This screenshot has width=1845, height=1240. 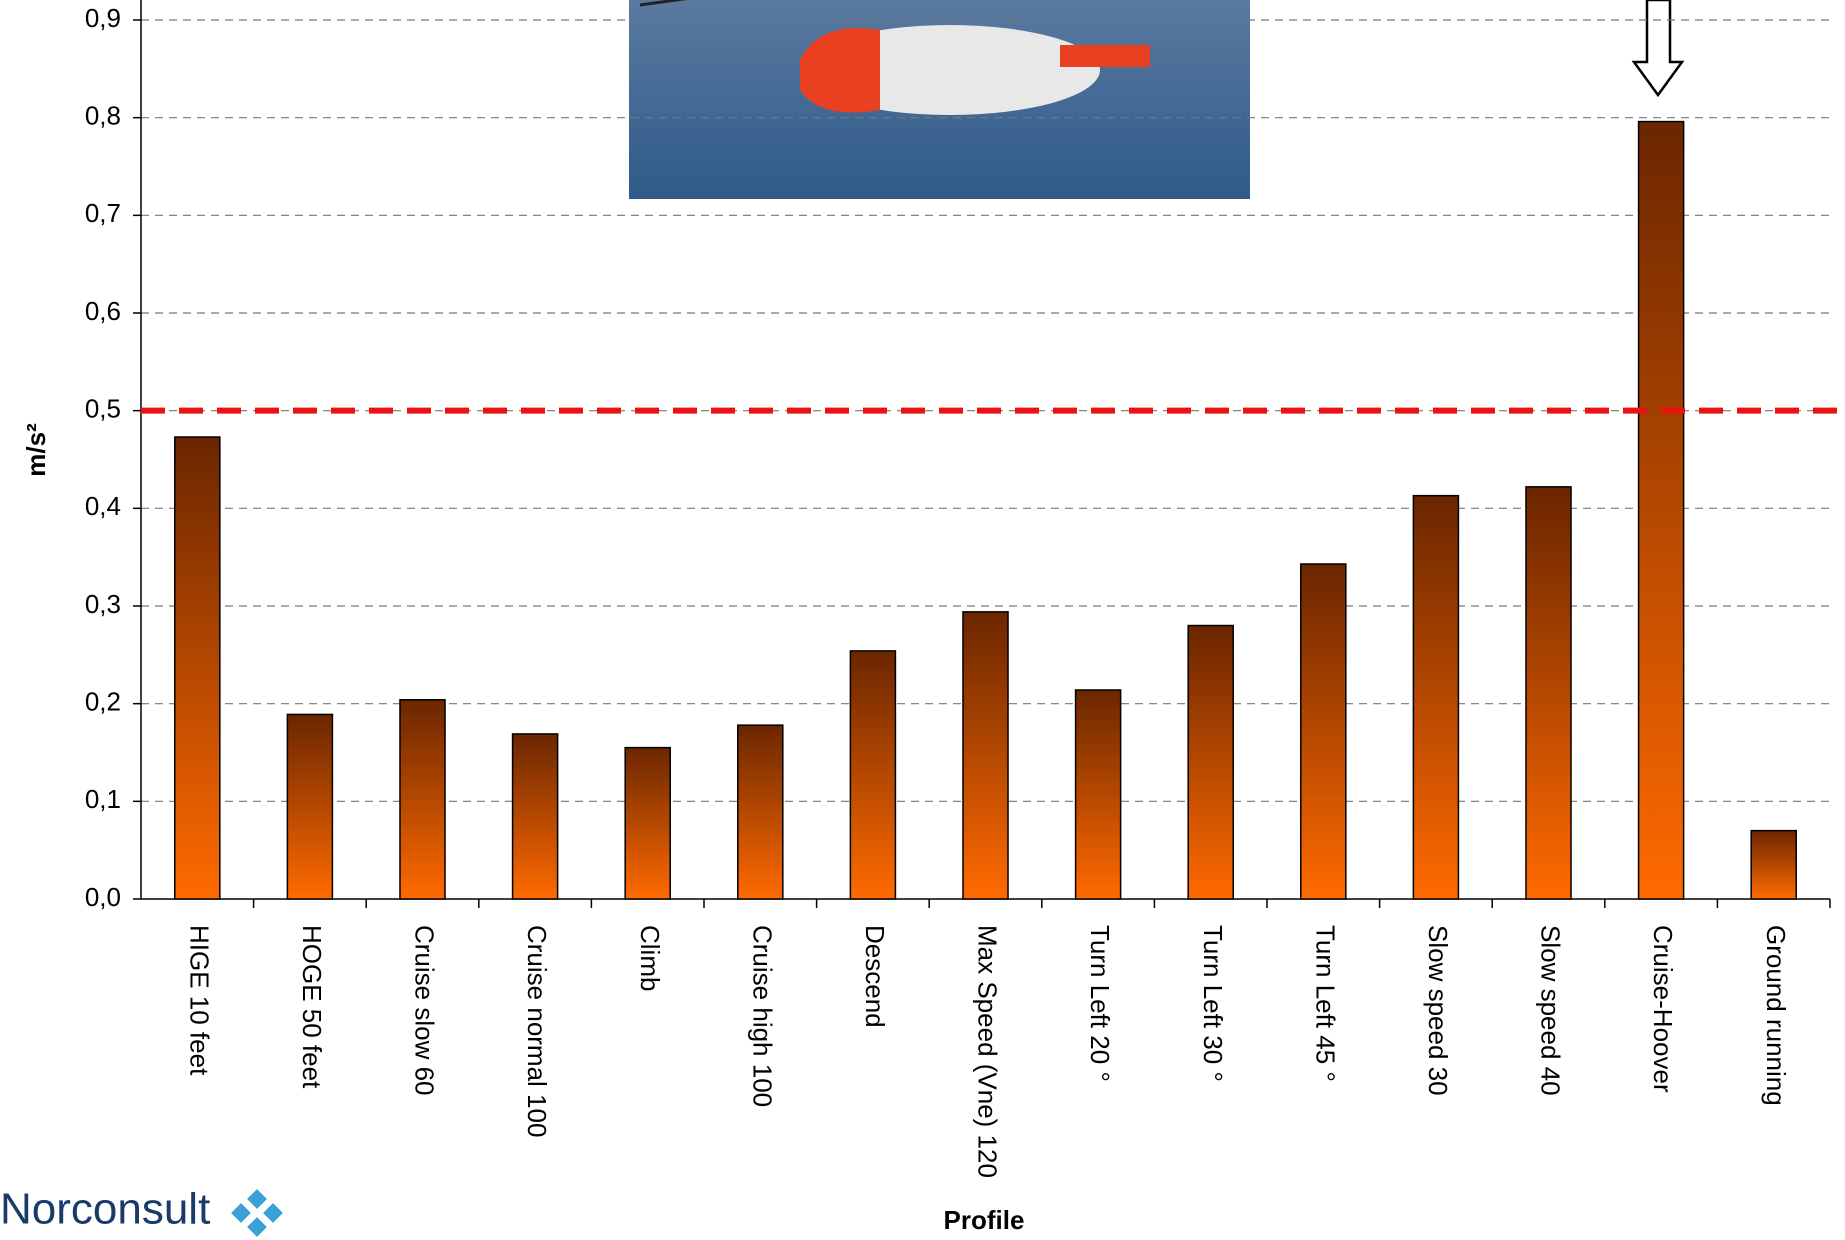 What do you see at coordinates (103, 18) in the screenshot?
I see `y-tick-label: 0,9` at bounding box center [103, 18].